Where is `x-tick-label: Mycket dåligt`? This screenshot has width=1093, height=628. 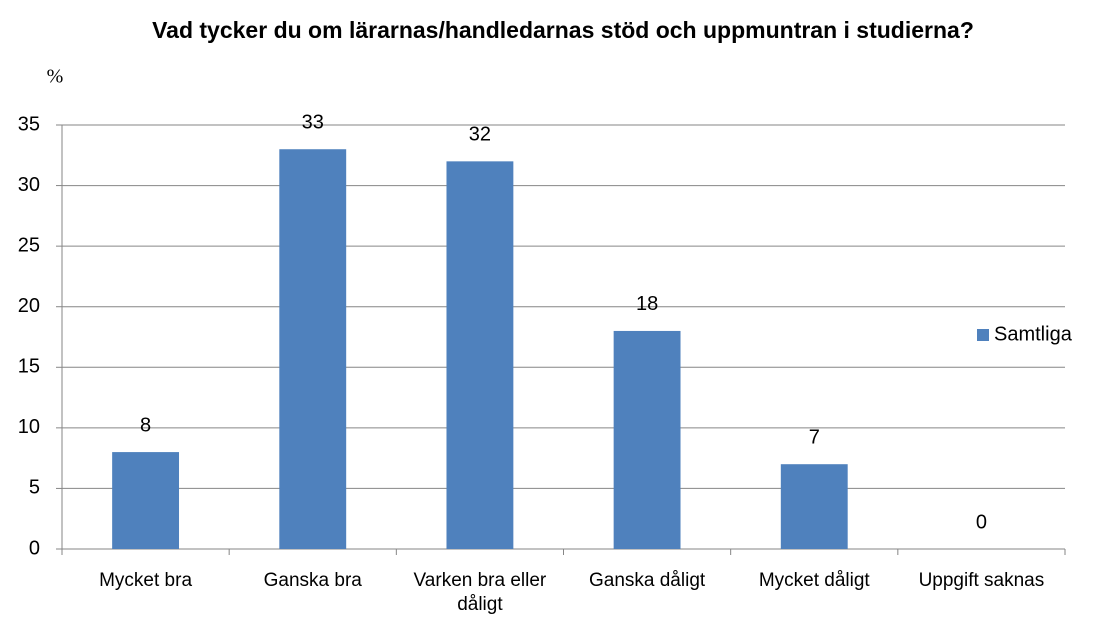 x-tick-label: Mycket dåligt is located at coordinates (814, 580).